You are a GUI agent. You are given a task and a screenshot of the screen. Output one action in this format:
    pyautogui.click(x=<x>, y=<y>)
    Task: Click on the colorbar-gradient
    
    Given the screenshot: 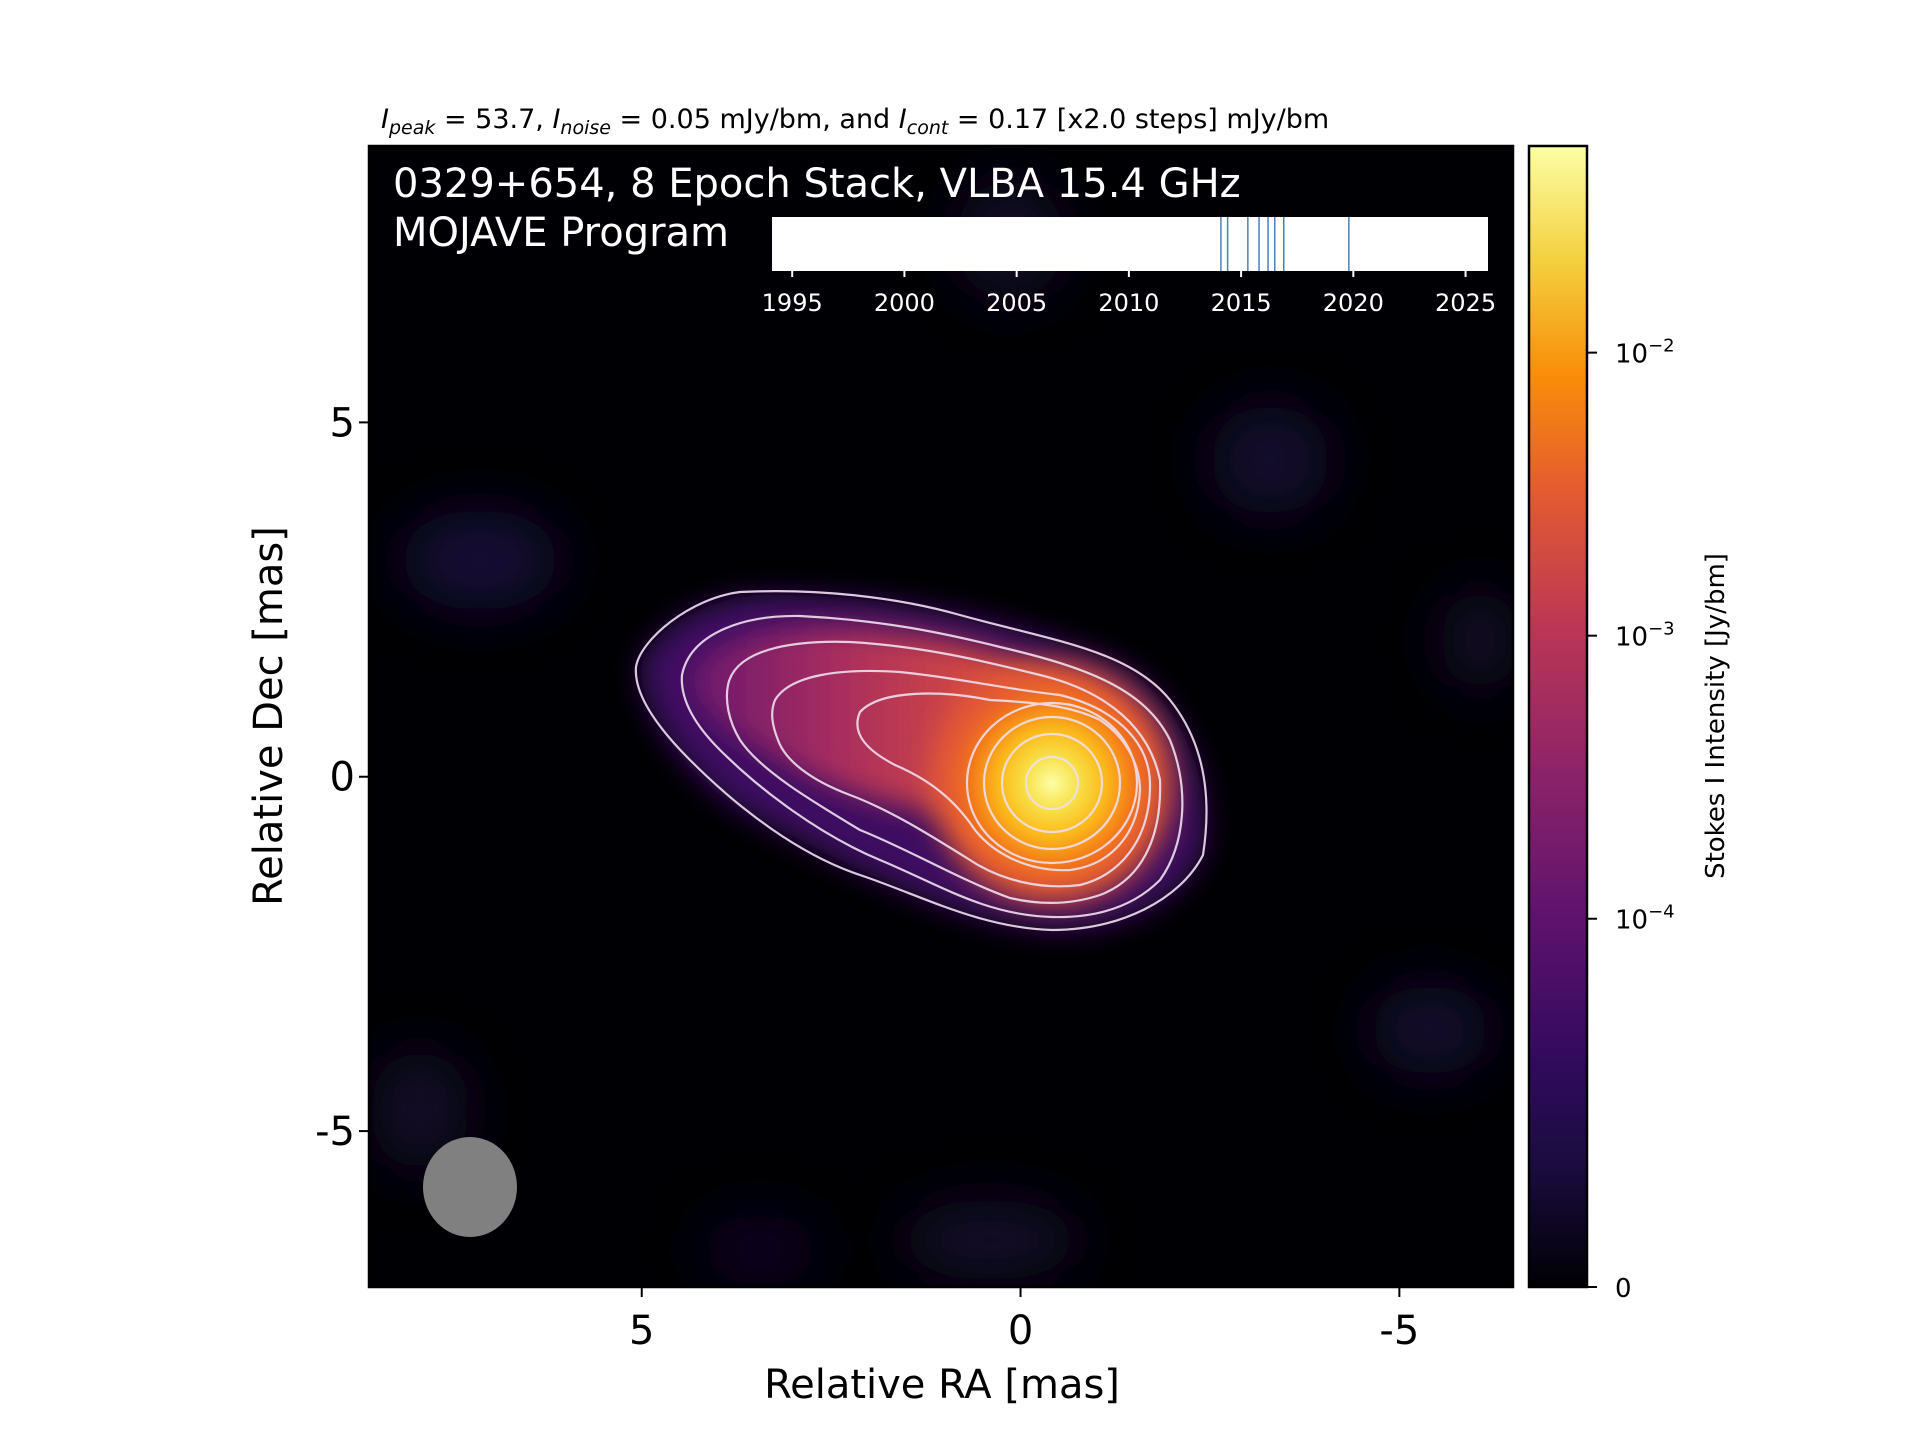 What is the action you would take?
    pyautogui.click(x=1558, y=716)
    